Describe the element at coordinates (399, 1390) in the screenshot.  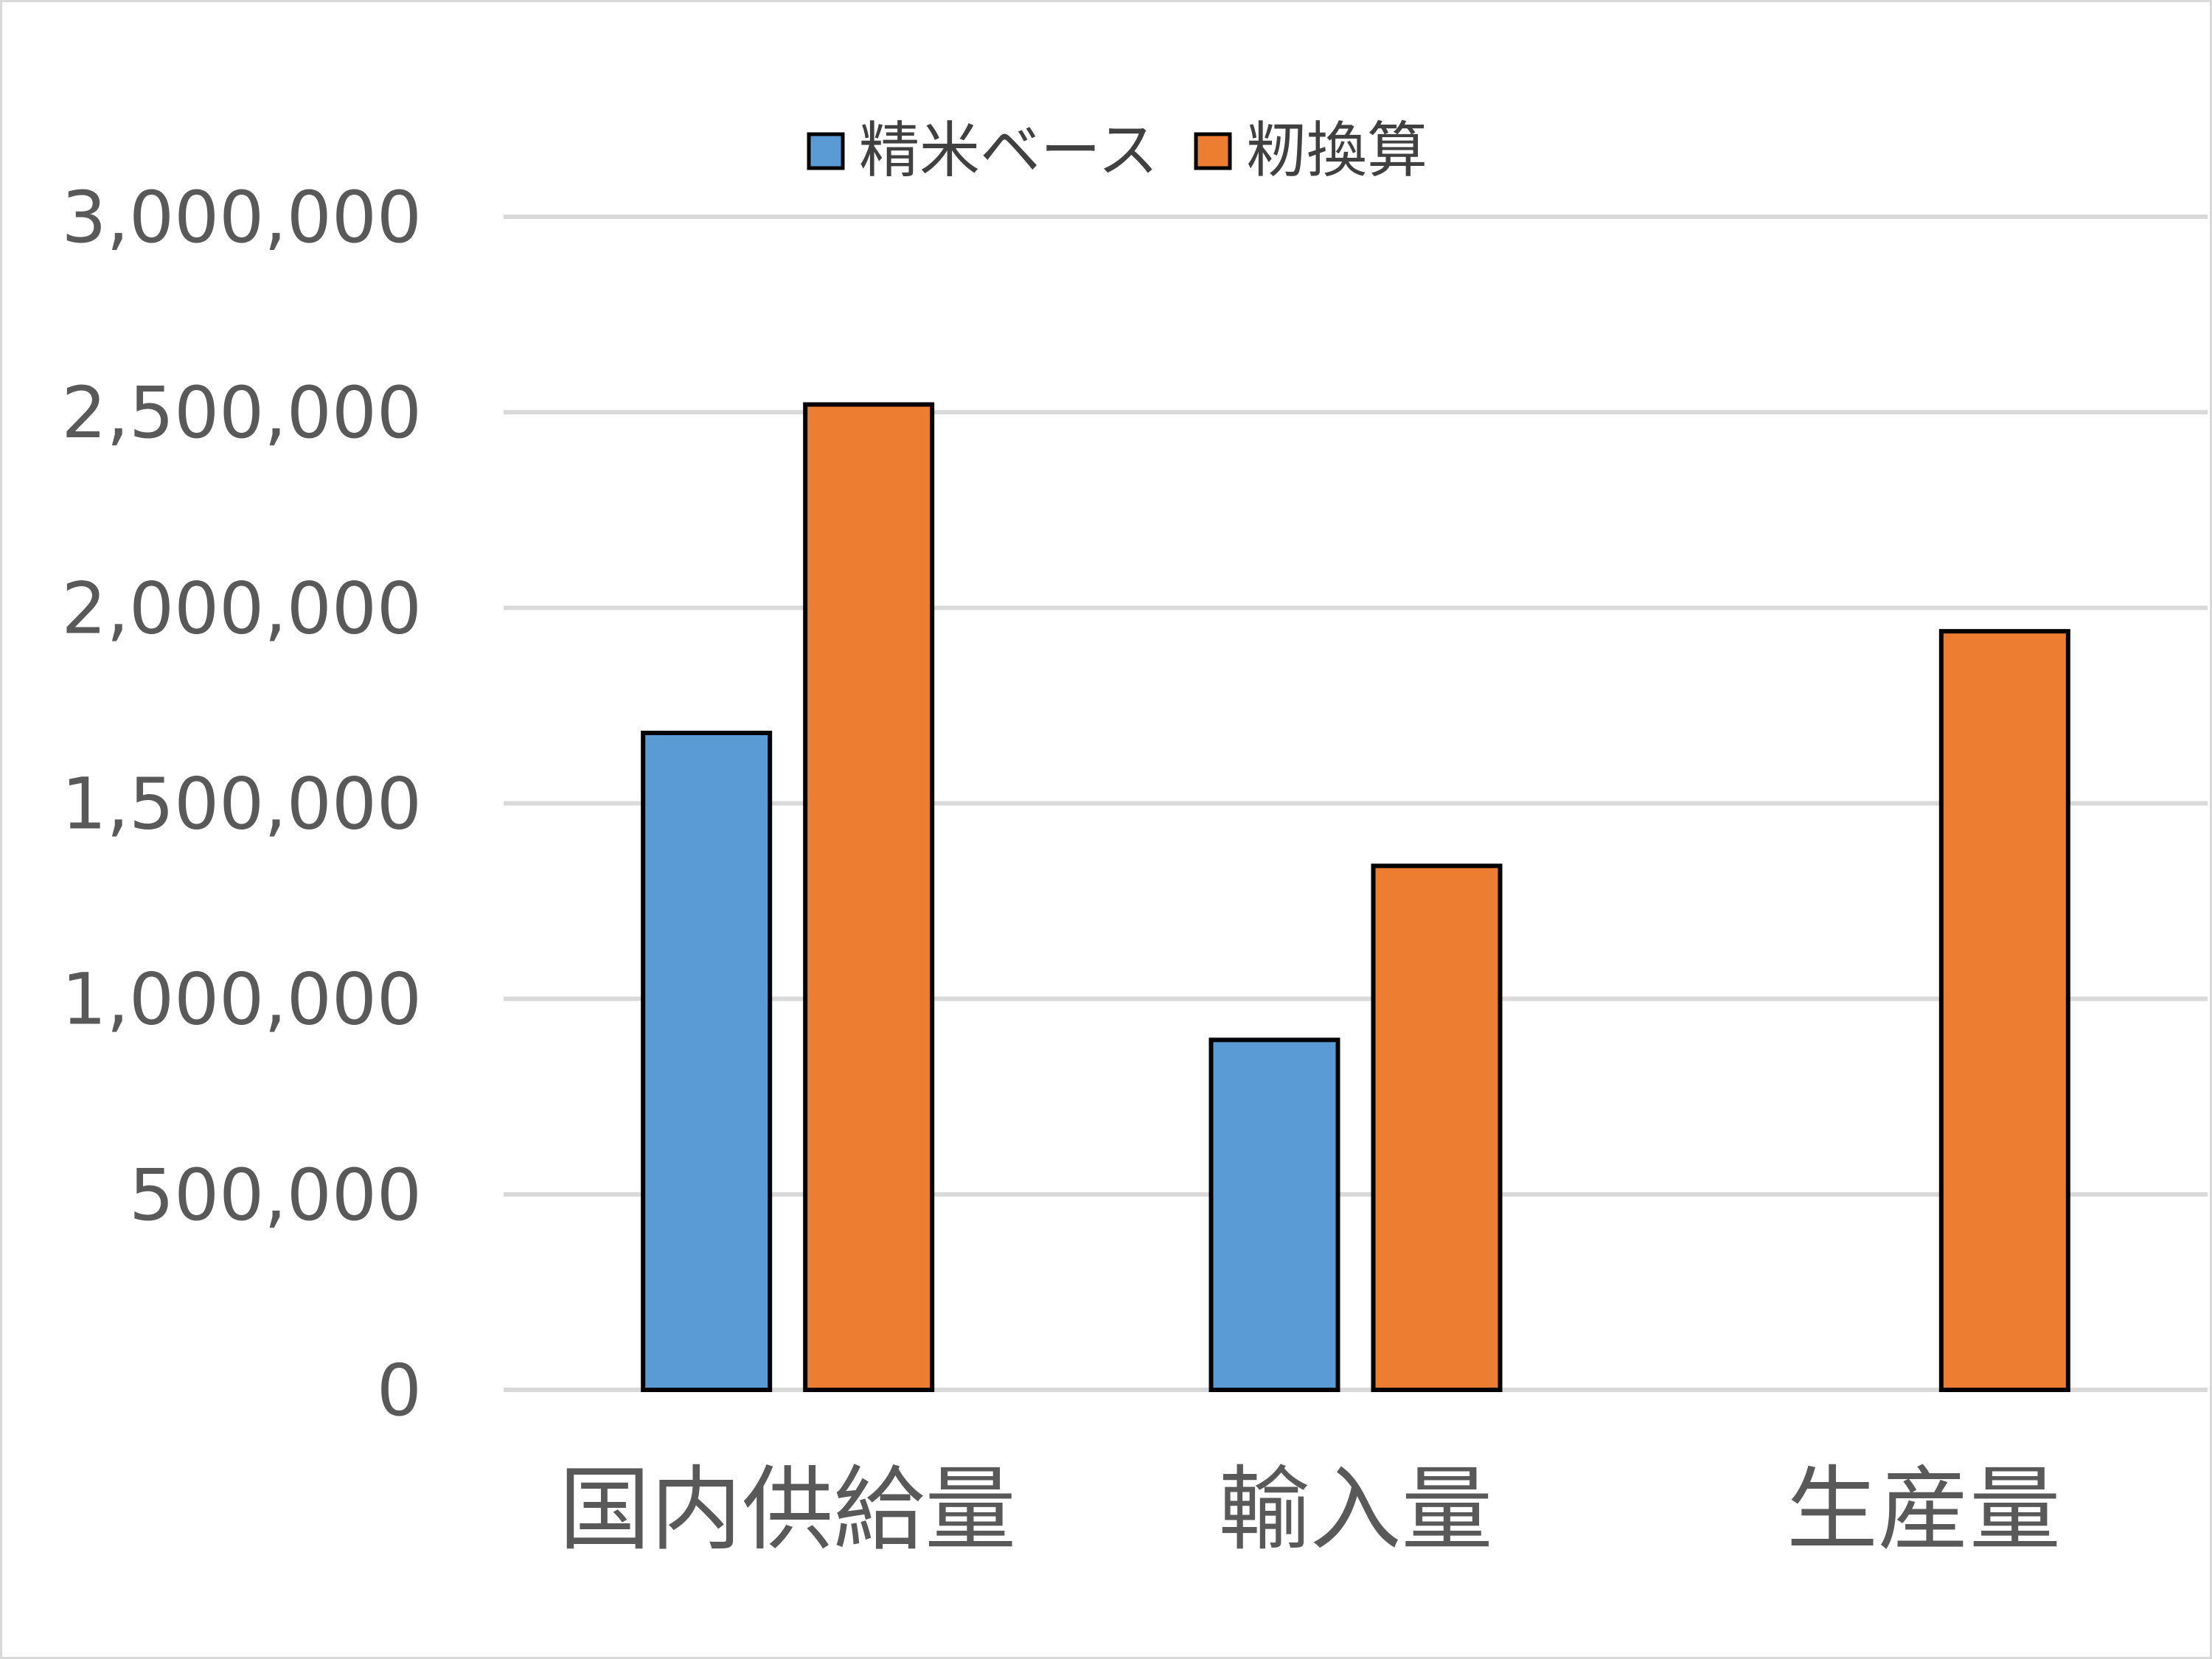
I see `y-tick-label: 0` at that location.